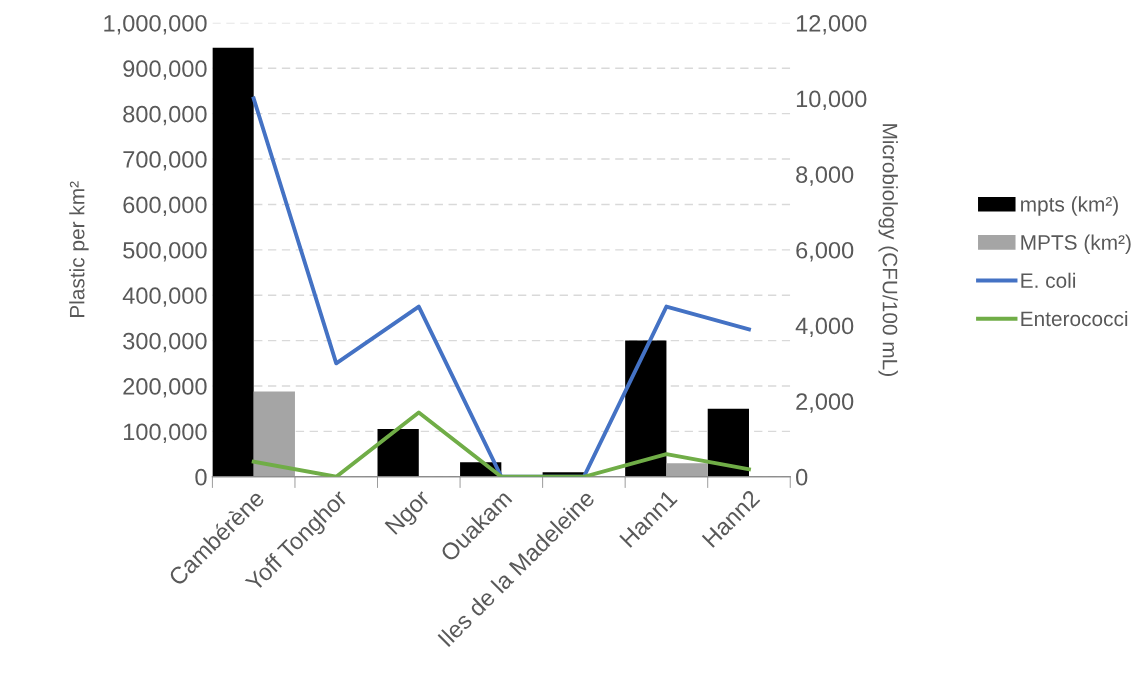  I want to click on y2-tick-label: 6,000, so click(825, 251).